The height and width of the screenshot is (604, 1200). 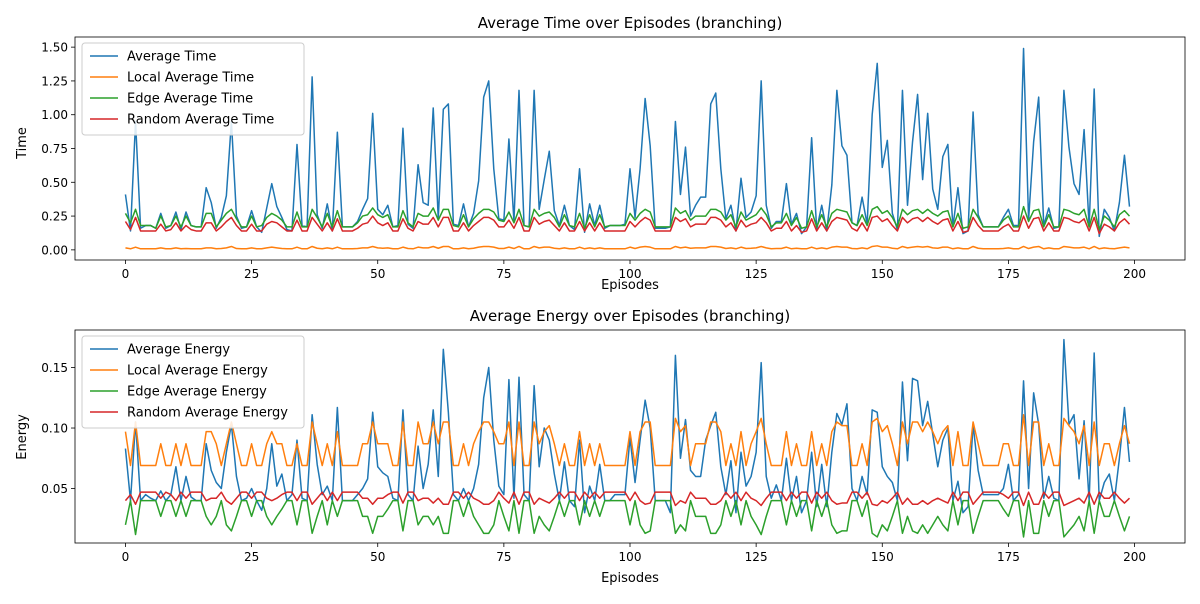 I want to click on time-chart-title: Average Time over Episodes (branching), so click(x=630, y=23).